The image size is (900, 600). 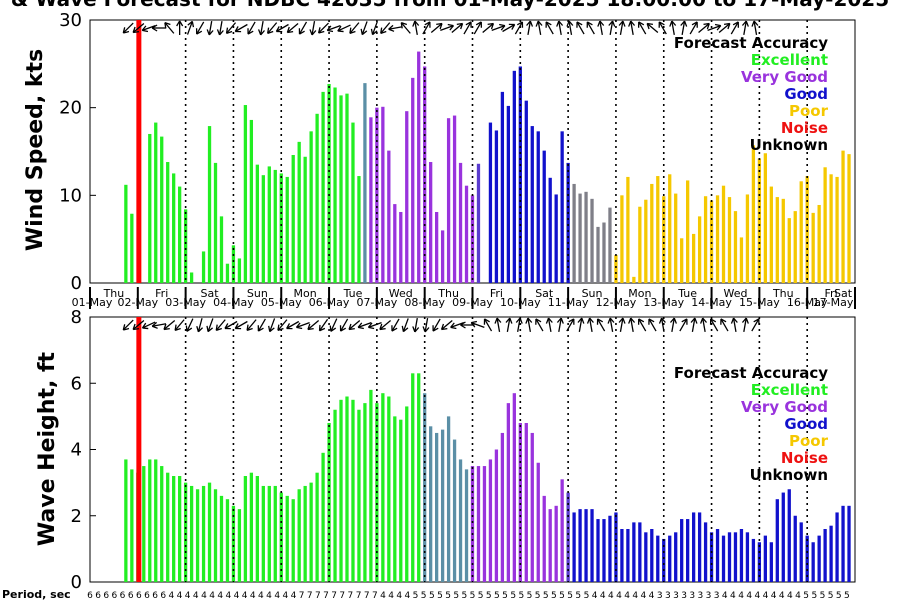 I want to click on legend-item: Poor, so click(x=809, y=441).